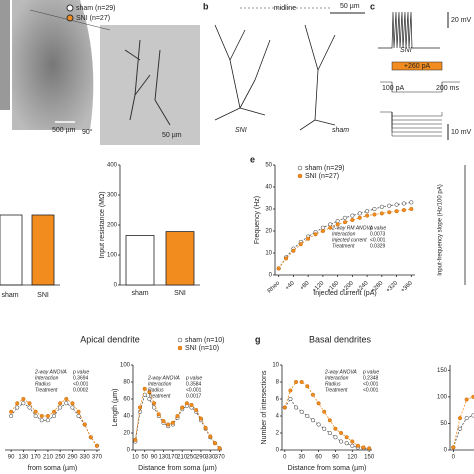 This screenshot has height=474, width=474. Describe the element at coordinates (318, 458) in the screenshot. I see `x-tick-label: 60` at that location.